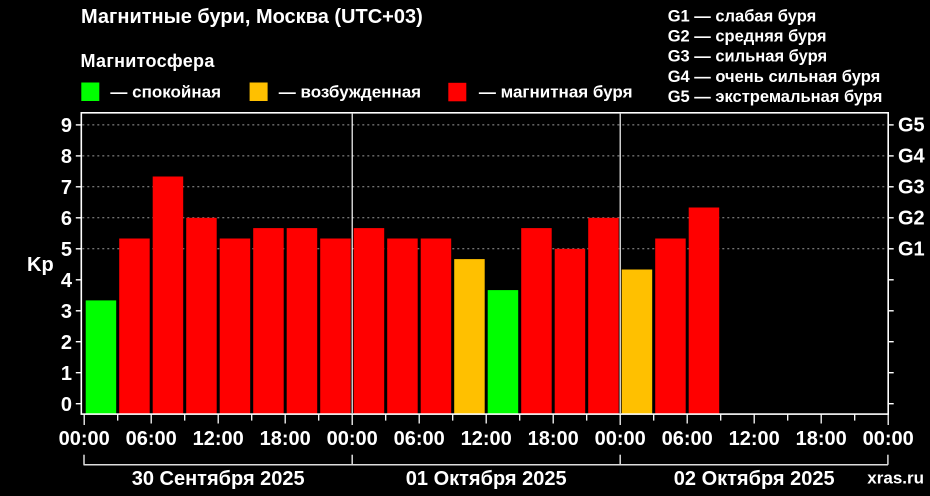 The image size is (930, 496). Describe the element at coordinates (911, 188) in the screenshot. I see `svg-text: G3` at that location.